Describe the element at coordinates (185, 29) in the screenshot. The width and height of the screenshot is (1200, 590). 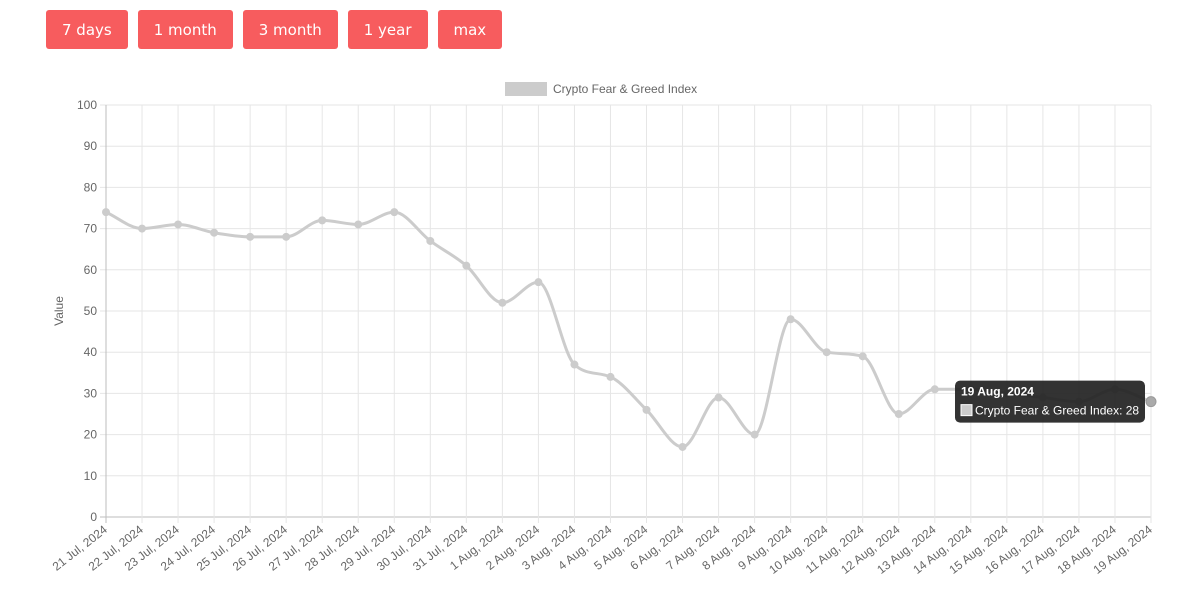
I see `range-button-1-month: 1 month` at that location.